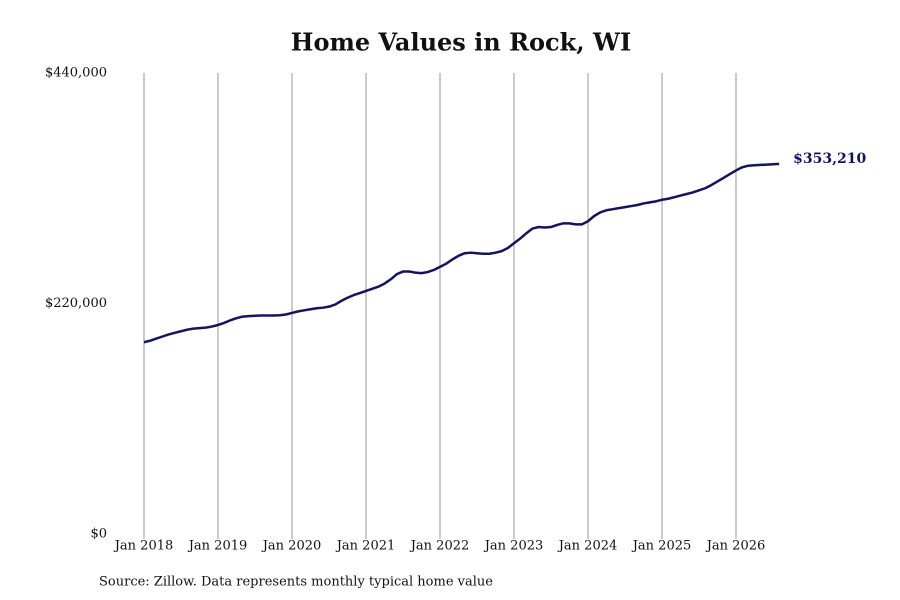 The height and width of the screenshot is (600, 900). I want to click on x-tick-label: Jan 2023, so click(513, 546).